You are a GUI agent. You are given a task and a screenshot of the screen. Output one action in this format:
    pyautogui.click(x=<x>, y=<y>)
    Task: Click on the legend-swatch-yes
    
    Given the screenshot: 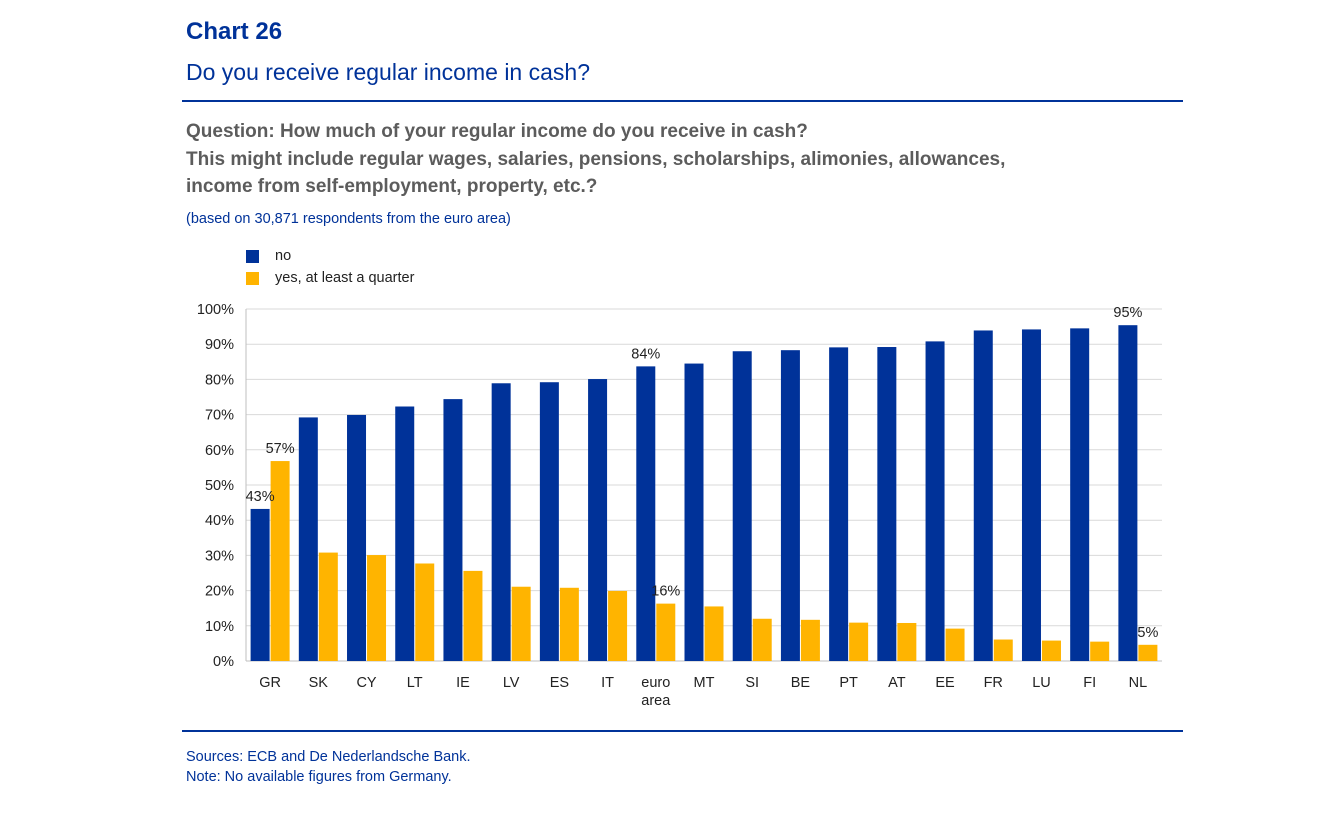 What is the action you would take?
    pyautogui.click(x=252, y=278)
    